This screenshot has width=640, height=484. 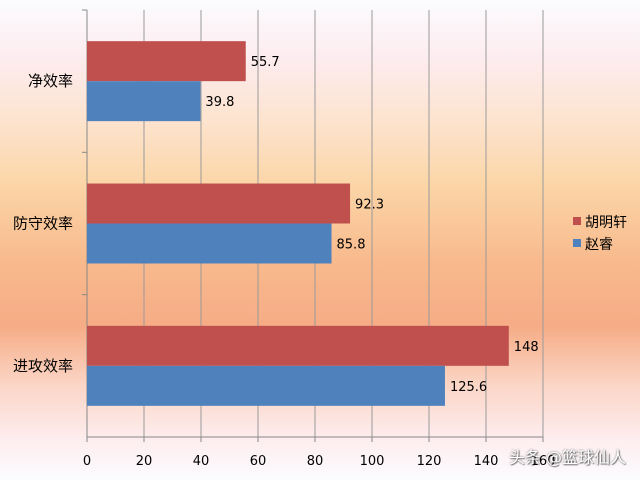 I want to click on data-label: 148, so click(x=526, y=347).